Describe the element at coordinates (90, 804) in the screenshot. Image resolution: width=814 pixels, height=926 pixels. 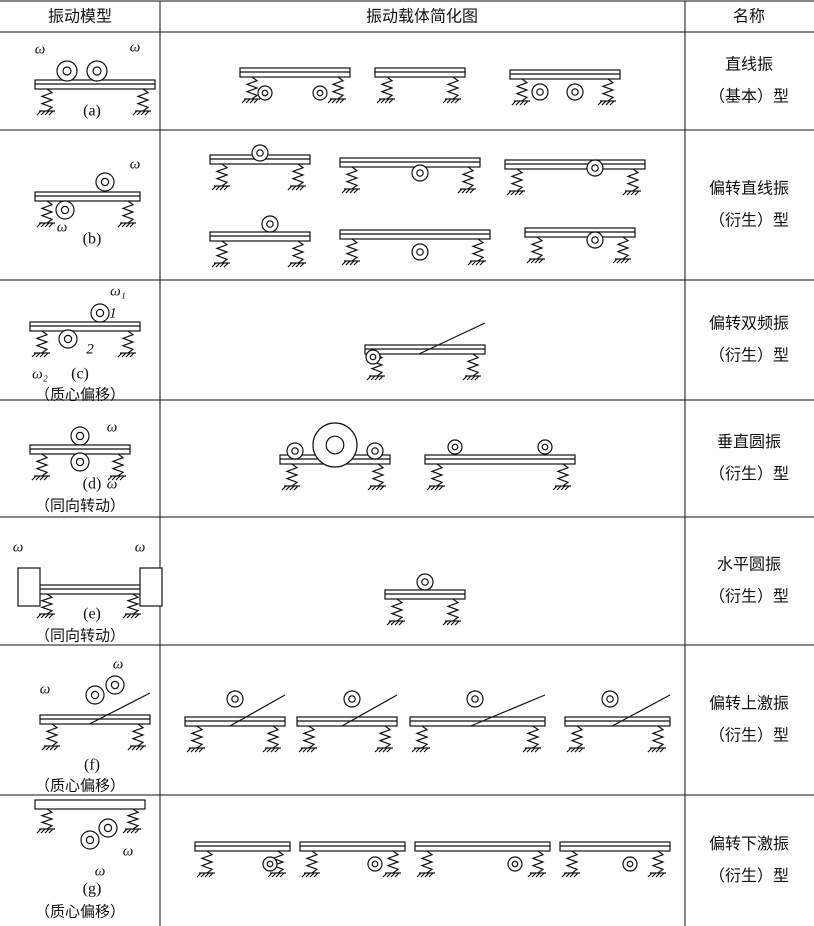
I see `plate` at that location.